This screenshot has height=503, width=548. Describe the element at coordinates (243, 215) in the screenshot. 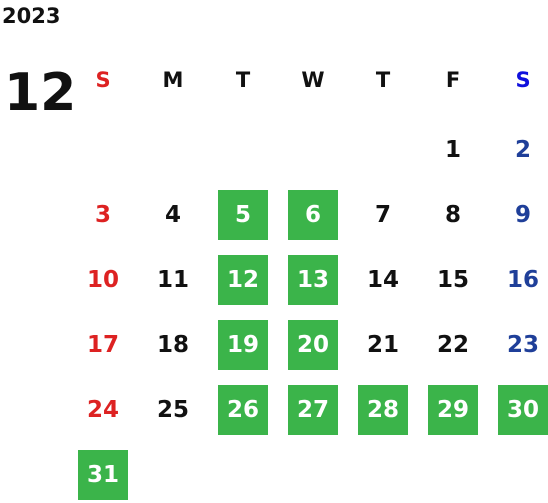

I see `marked-day: 5` at that location.